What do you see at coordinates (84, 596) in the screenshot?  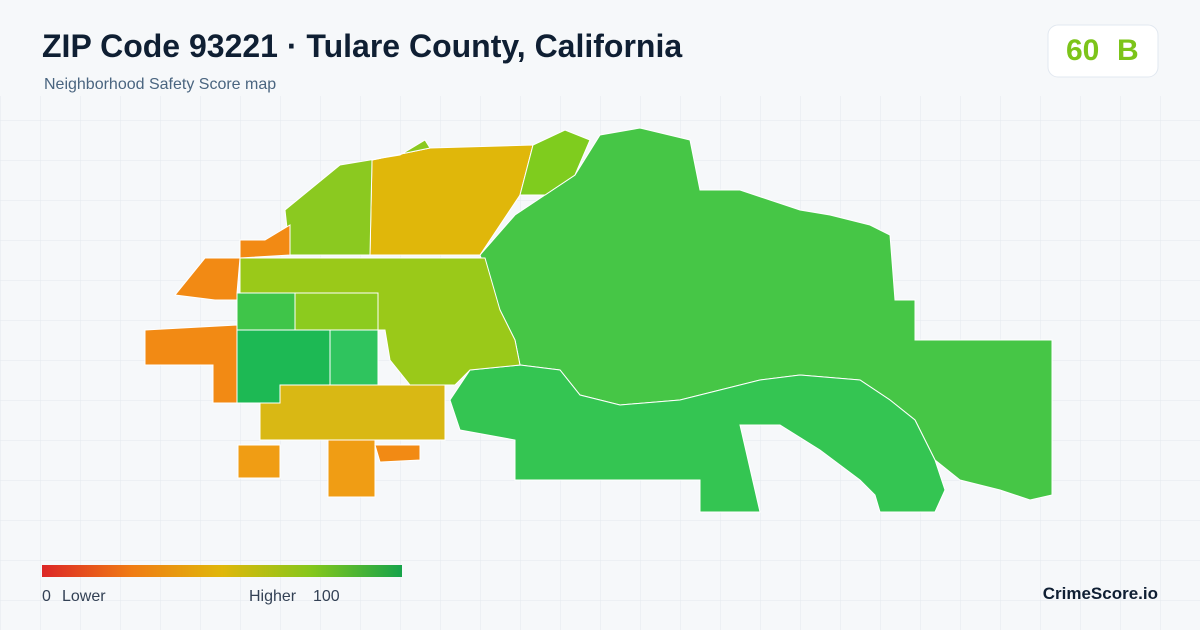 I see `legend-min-label: Lower` at bounding box center [84, 596].